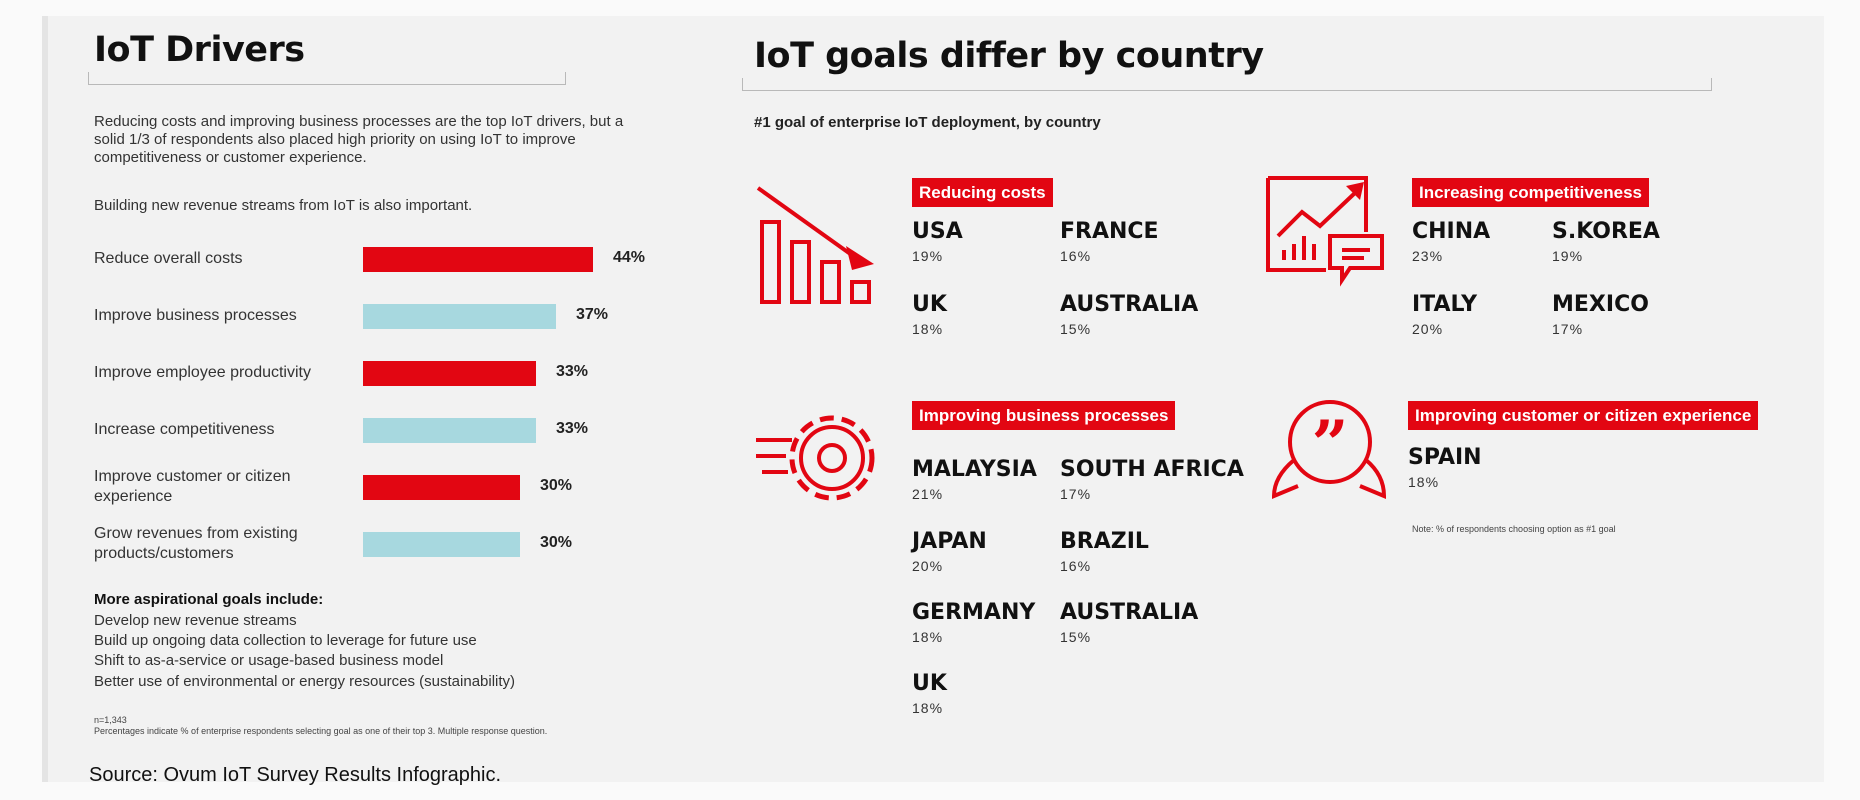 This screenshot has height=800, width=1860. I want to click on bar-value-label: 44%, so click(629, 257).